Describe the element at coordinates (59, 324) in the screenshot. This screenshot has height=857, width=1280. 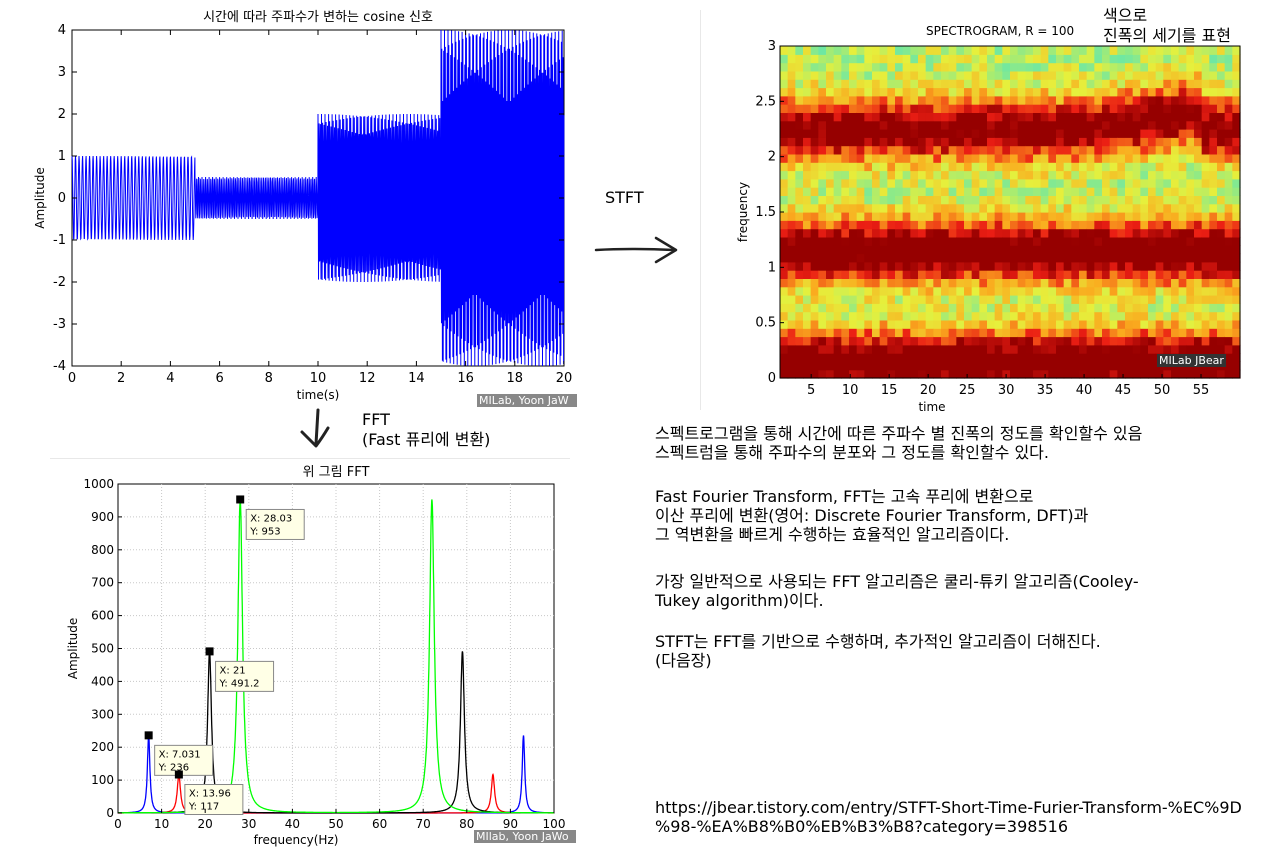
I see `signal-y-tick-label: -3` at that location.